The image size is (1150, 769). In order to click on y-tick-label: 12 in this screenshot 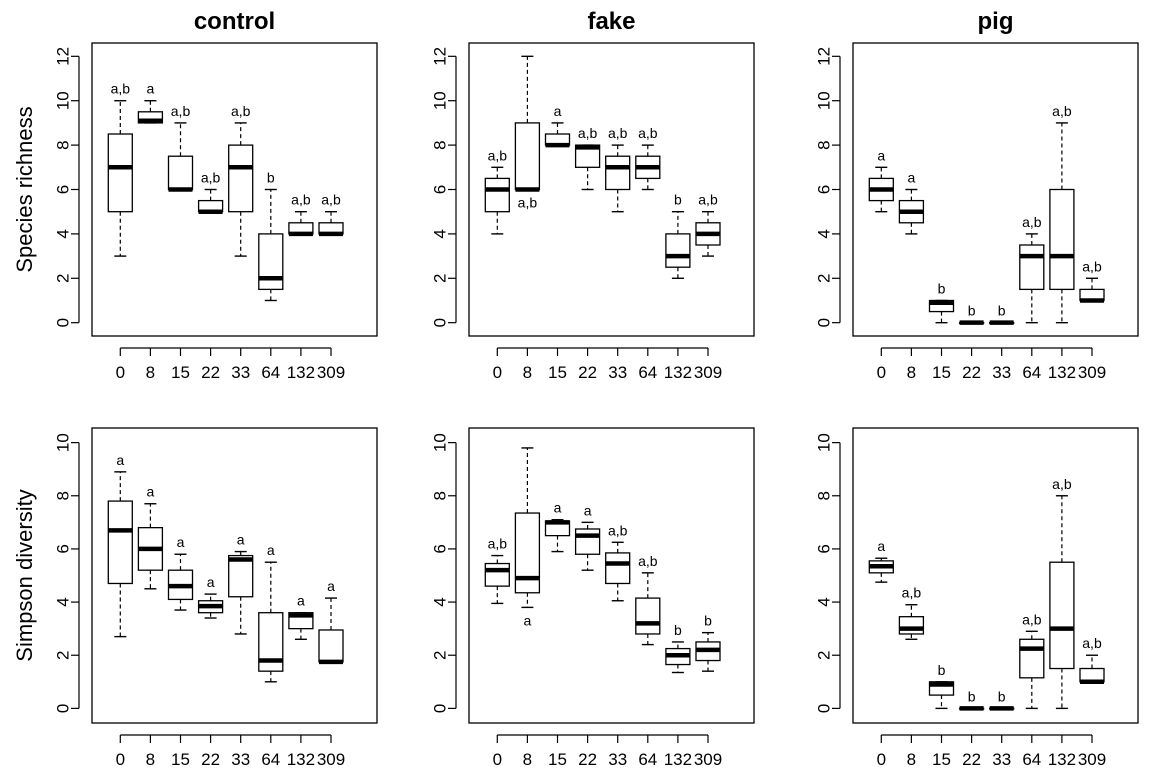, I will do `click(440, 56)`.